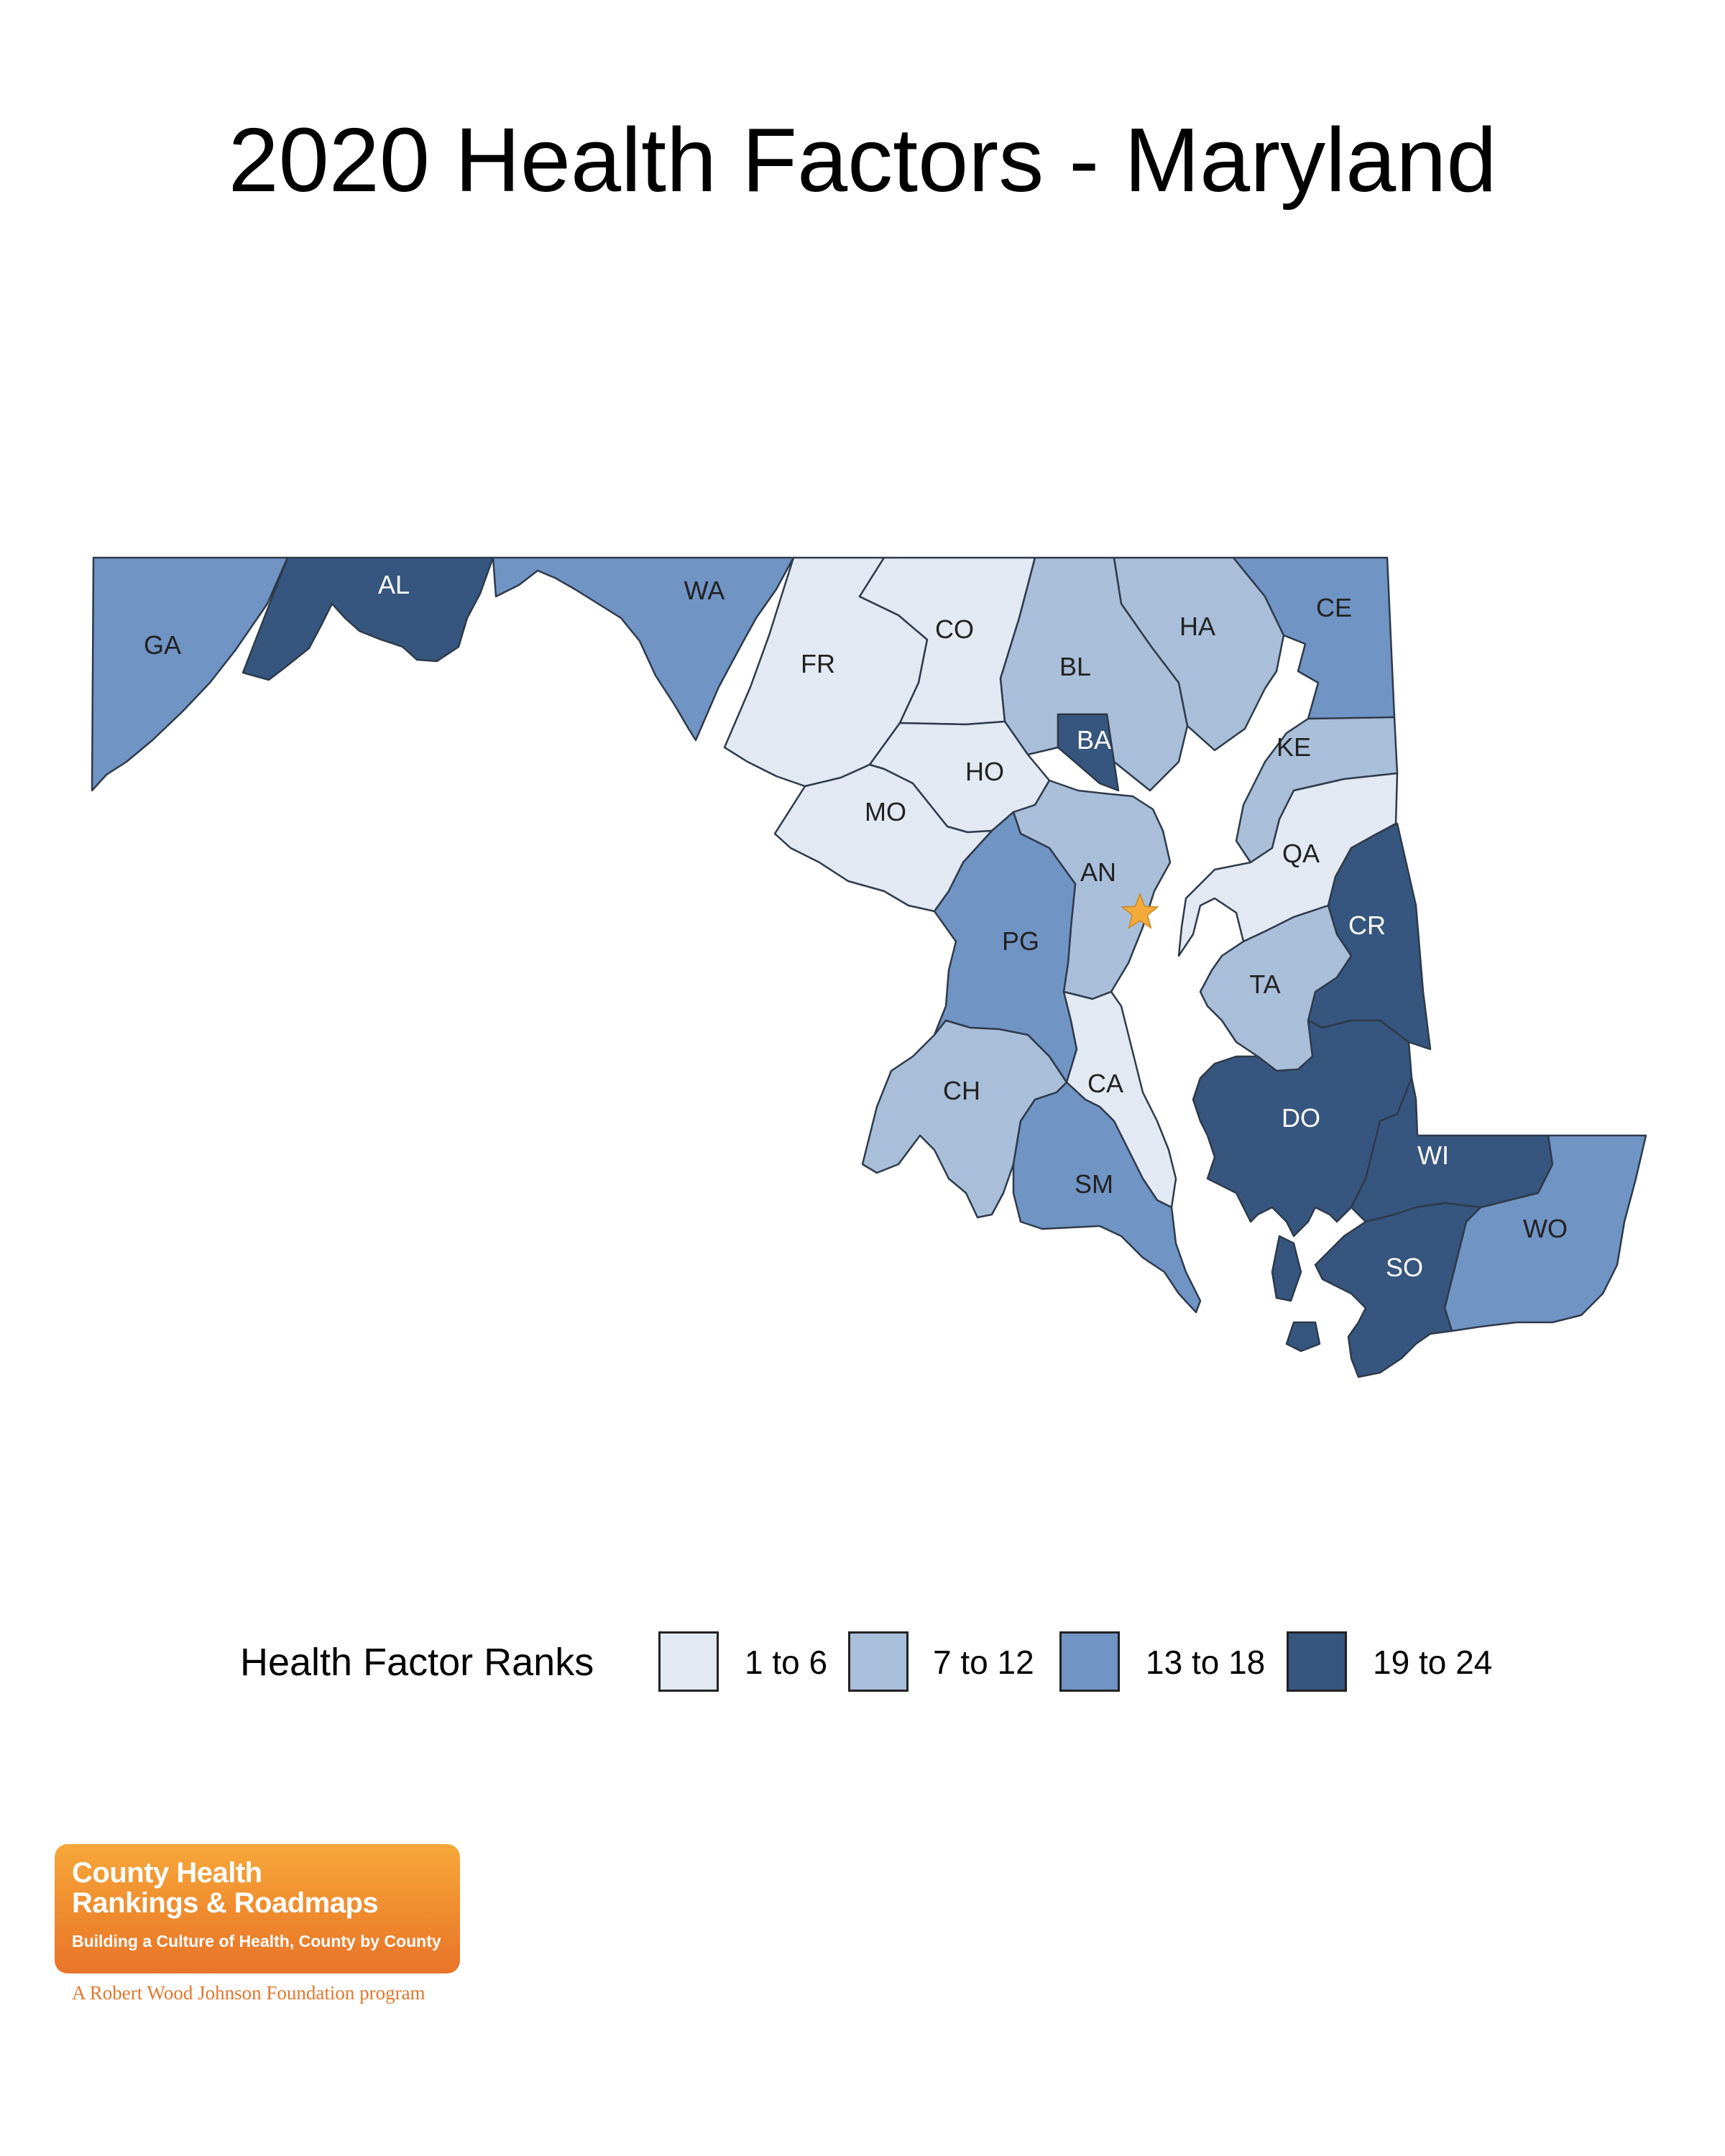  I want to click on county-label-ke: KE, so click(1293, 747).